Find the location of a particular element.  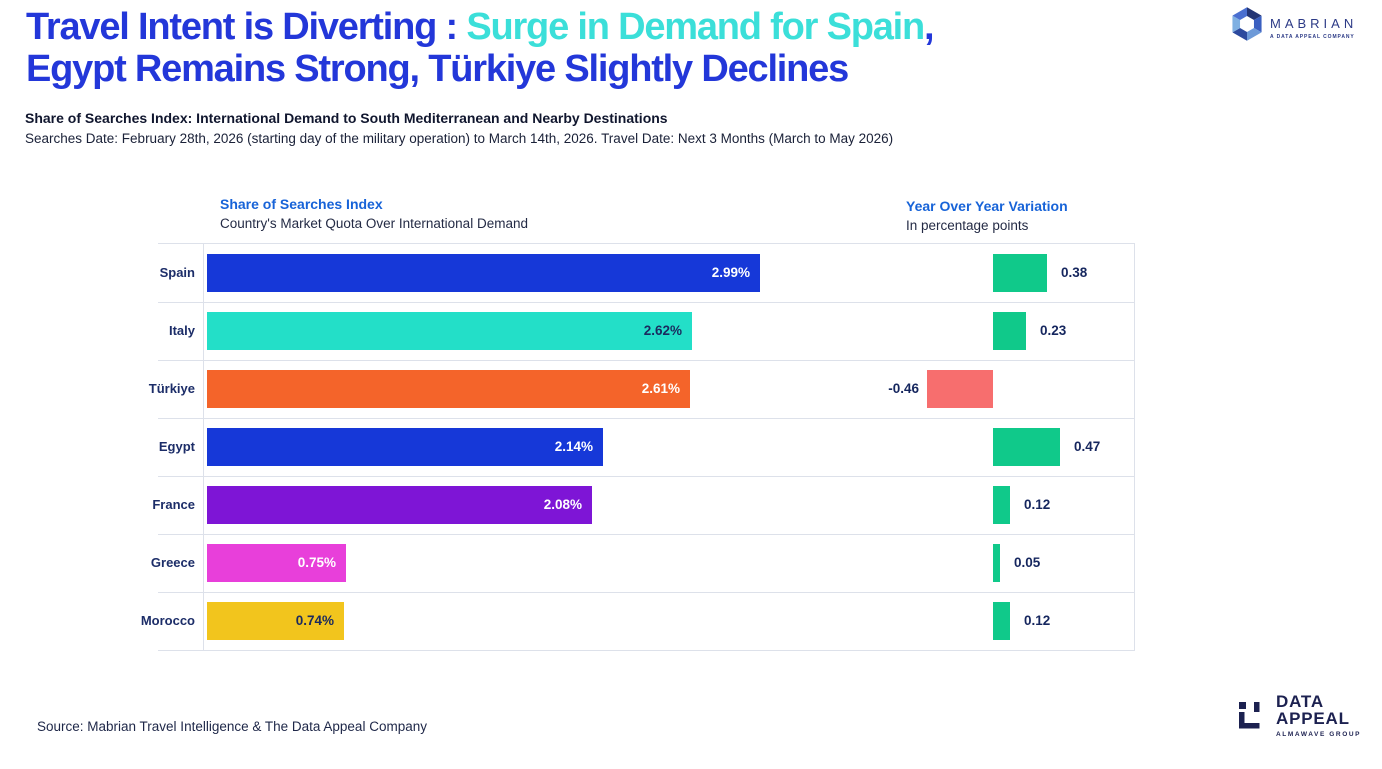

share-bar: 0.74% is located at coordinates (275, 621).